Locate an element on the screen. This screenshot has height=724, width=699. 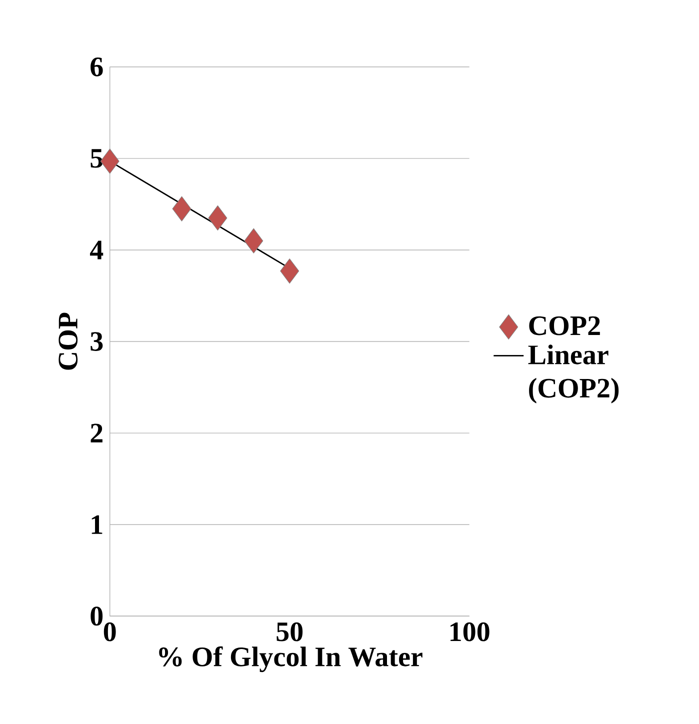
y-tick-label: 1 is located at coordinates (97, 524).